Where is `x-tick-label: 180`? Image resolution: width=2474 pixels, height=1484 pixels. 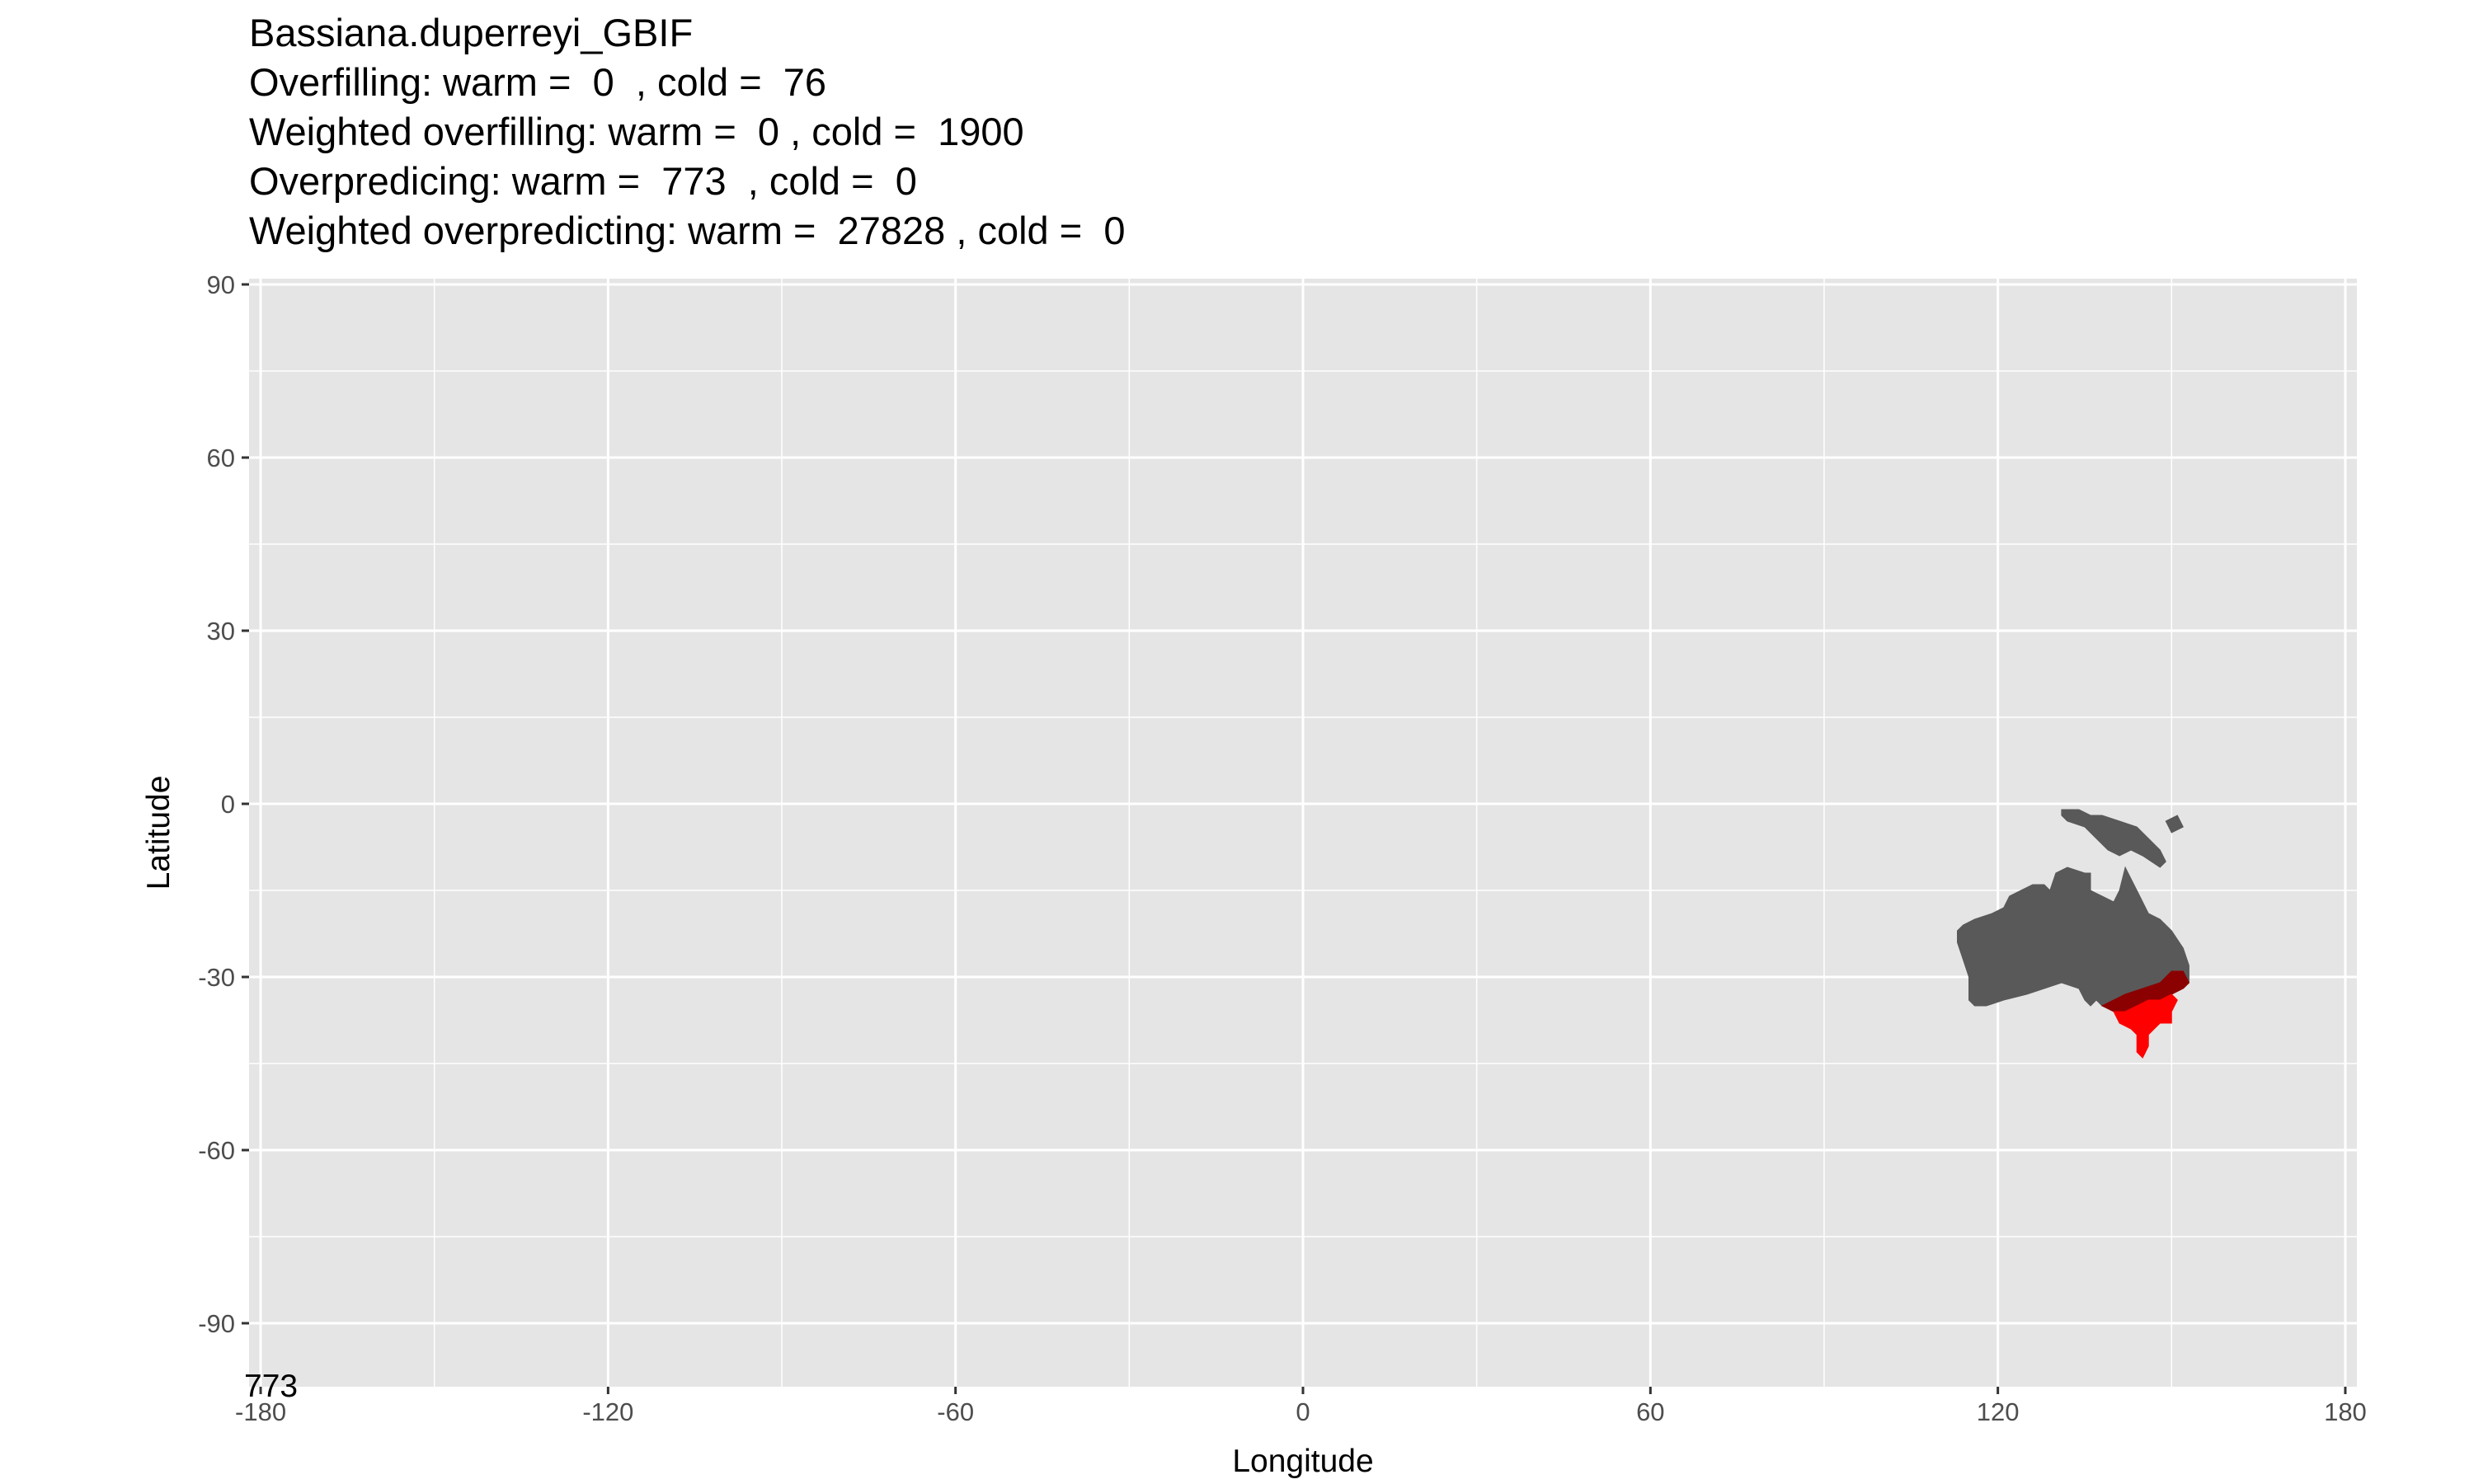
x-tick-label: 180 is located at coordinates (2345, 1411).